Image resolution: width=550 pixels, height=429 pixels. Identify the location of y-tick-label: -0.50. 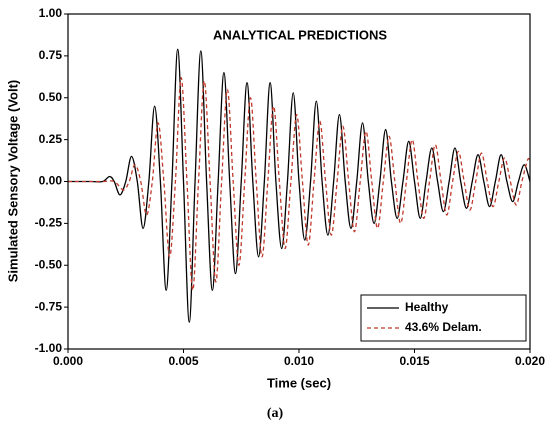
(49, 264).